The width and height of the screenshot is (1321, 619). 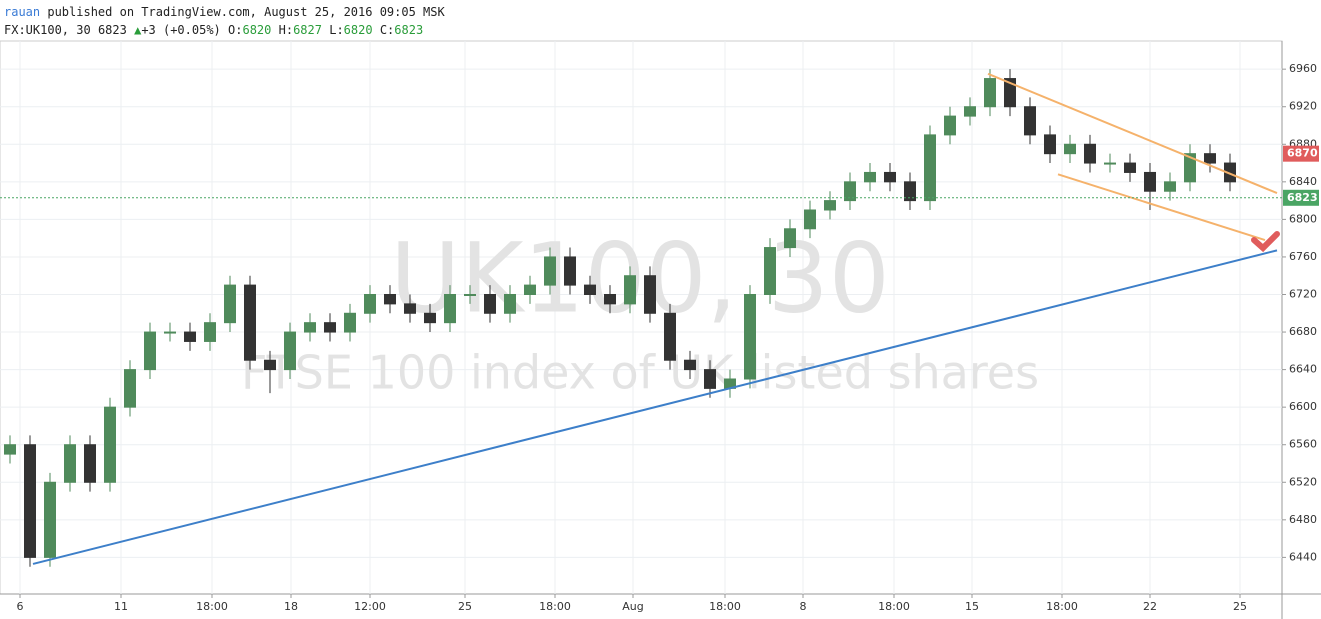 I want to click on y-tick-label: 6480, so click(x=1303, y=519).